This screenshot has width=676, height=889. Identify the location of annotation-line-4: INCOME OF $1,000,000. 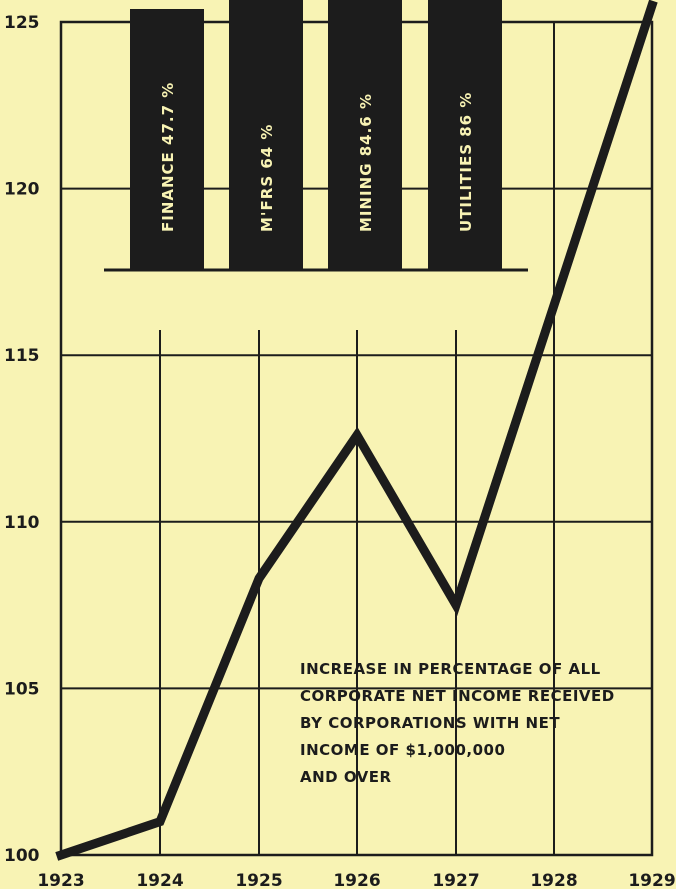
(402, 750).